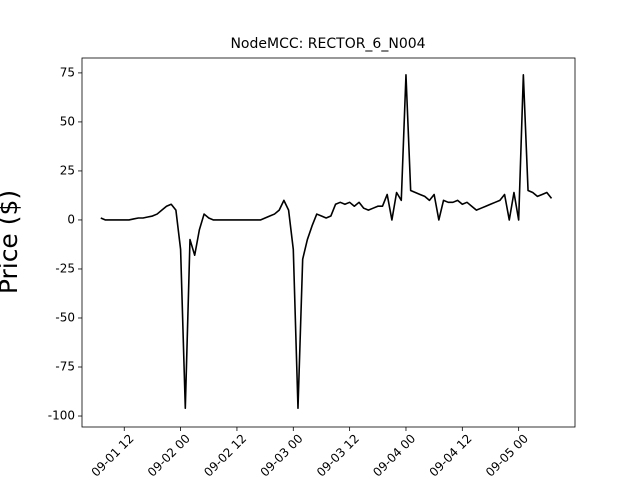 This screenshot has width=640, height=480. I want to click on y-tick-label: -100, so click(61, 416).